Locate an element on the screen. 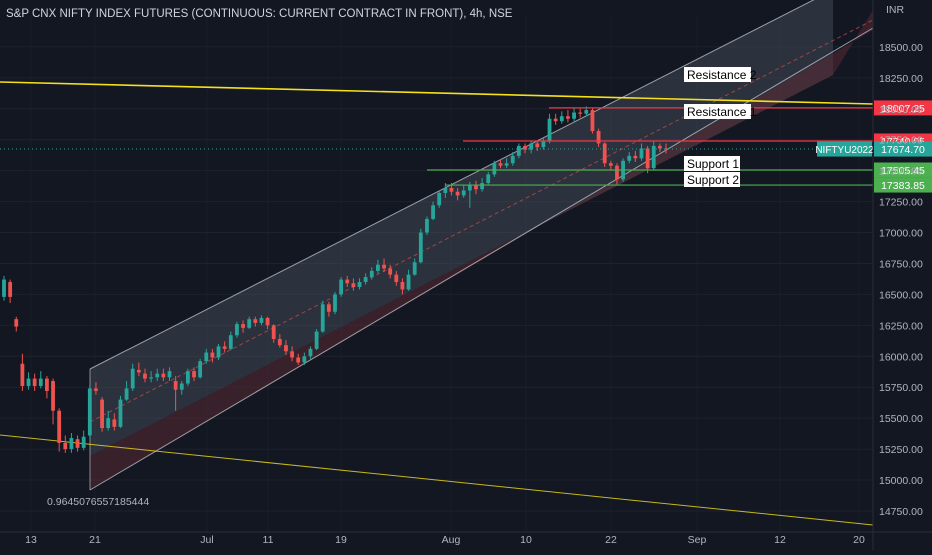 This screenshot has width=932, height=555. long-term-resistance-trendline is located at coordinates (437, 93).